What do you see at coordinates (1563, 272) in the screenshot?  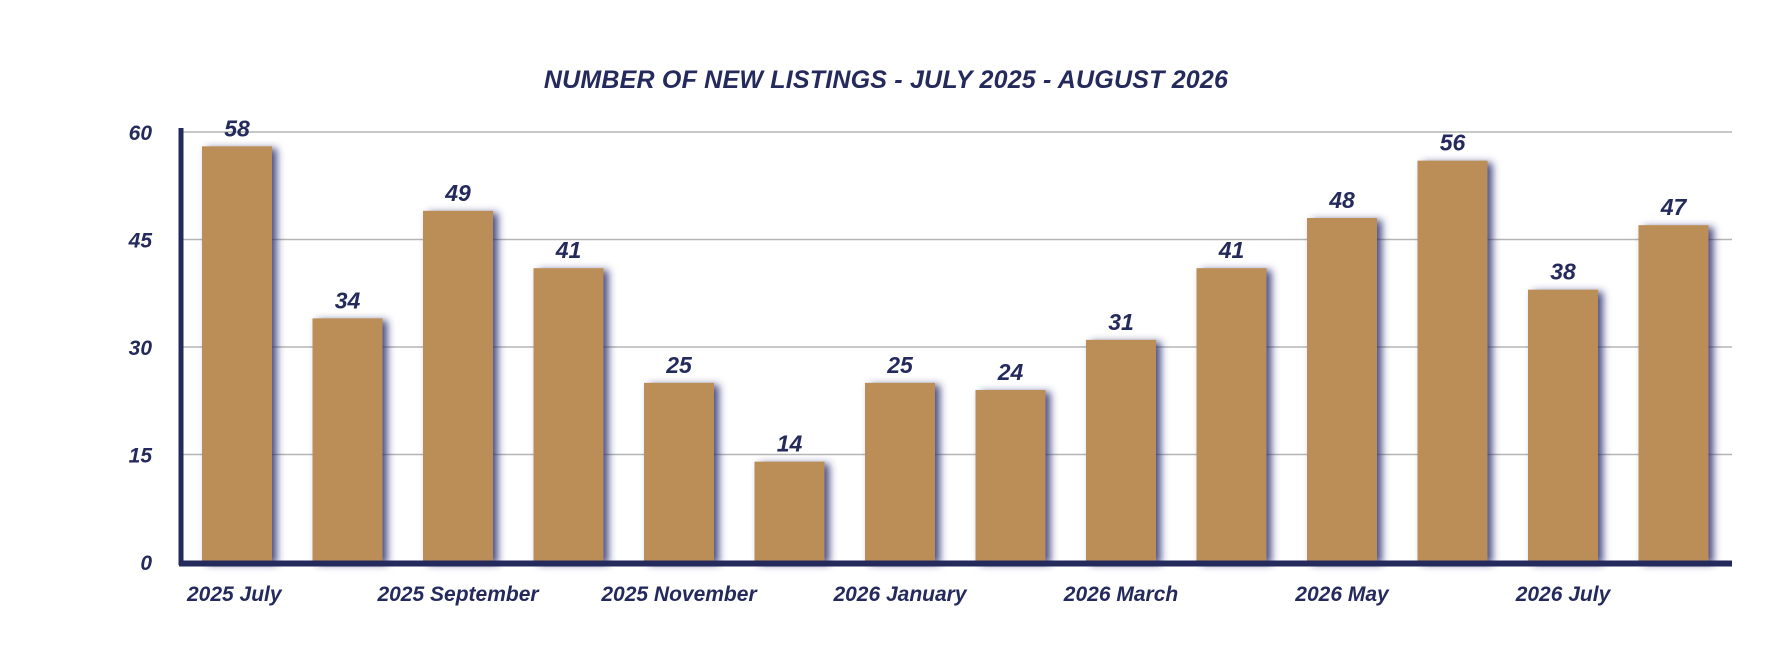 I see `data-label: 38` at bounding box center [1563, 272].